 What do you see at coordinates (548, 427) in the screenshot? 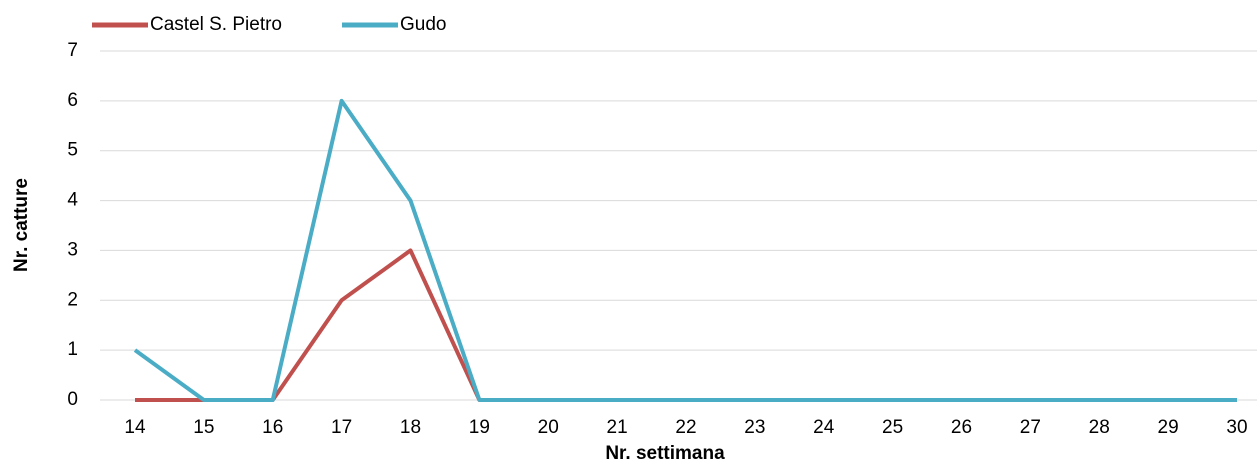
I see `x-tick-label: 20` at bounding box center [548, 427].